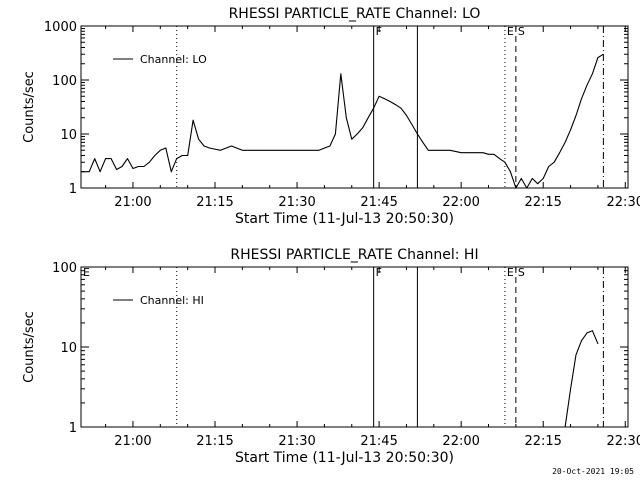 Image resolution: width=640 pixels, height=480 pixels. I want to click on hi-chart-title: RHESSI PARTICLE_RATE Channel: HI, so click(354, 255).